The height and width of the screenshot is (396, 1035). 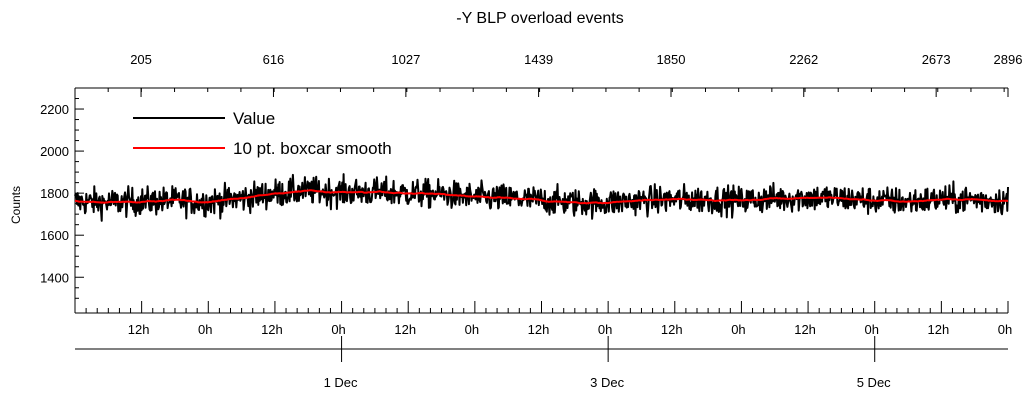 What do you see at coordinates (141, 59) in the screenshot?
I see `top-tick-label: 205` at bounding box center [141, 59].